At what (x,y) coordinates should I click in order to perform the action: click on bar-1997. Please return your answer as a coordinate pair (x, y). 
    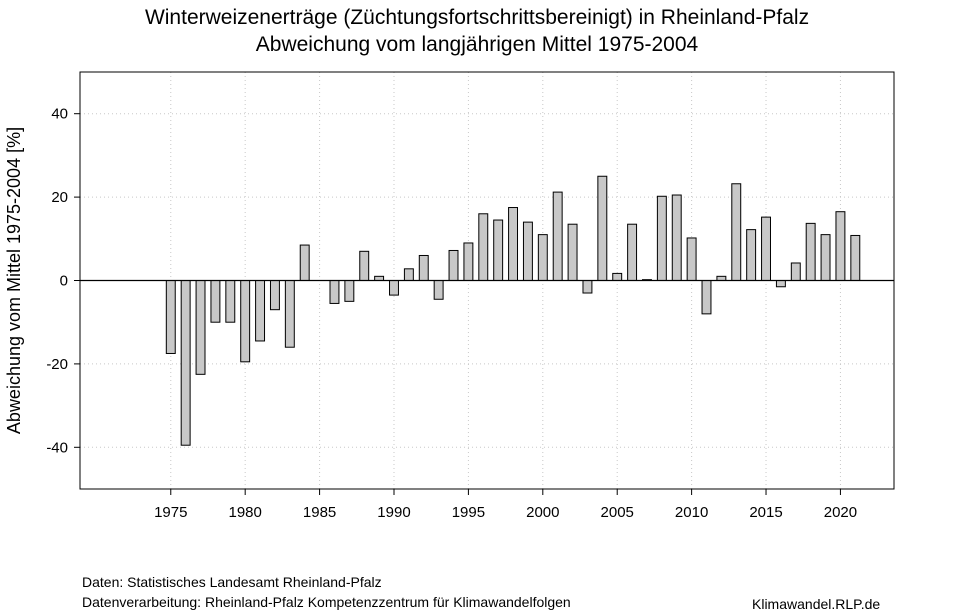
    Looking at the image, I should click on (498, 250).